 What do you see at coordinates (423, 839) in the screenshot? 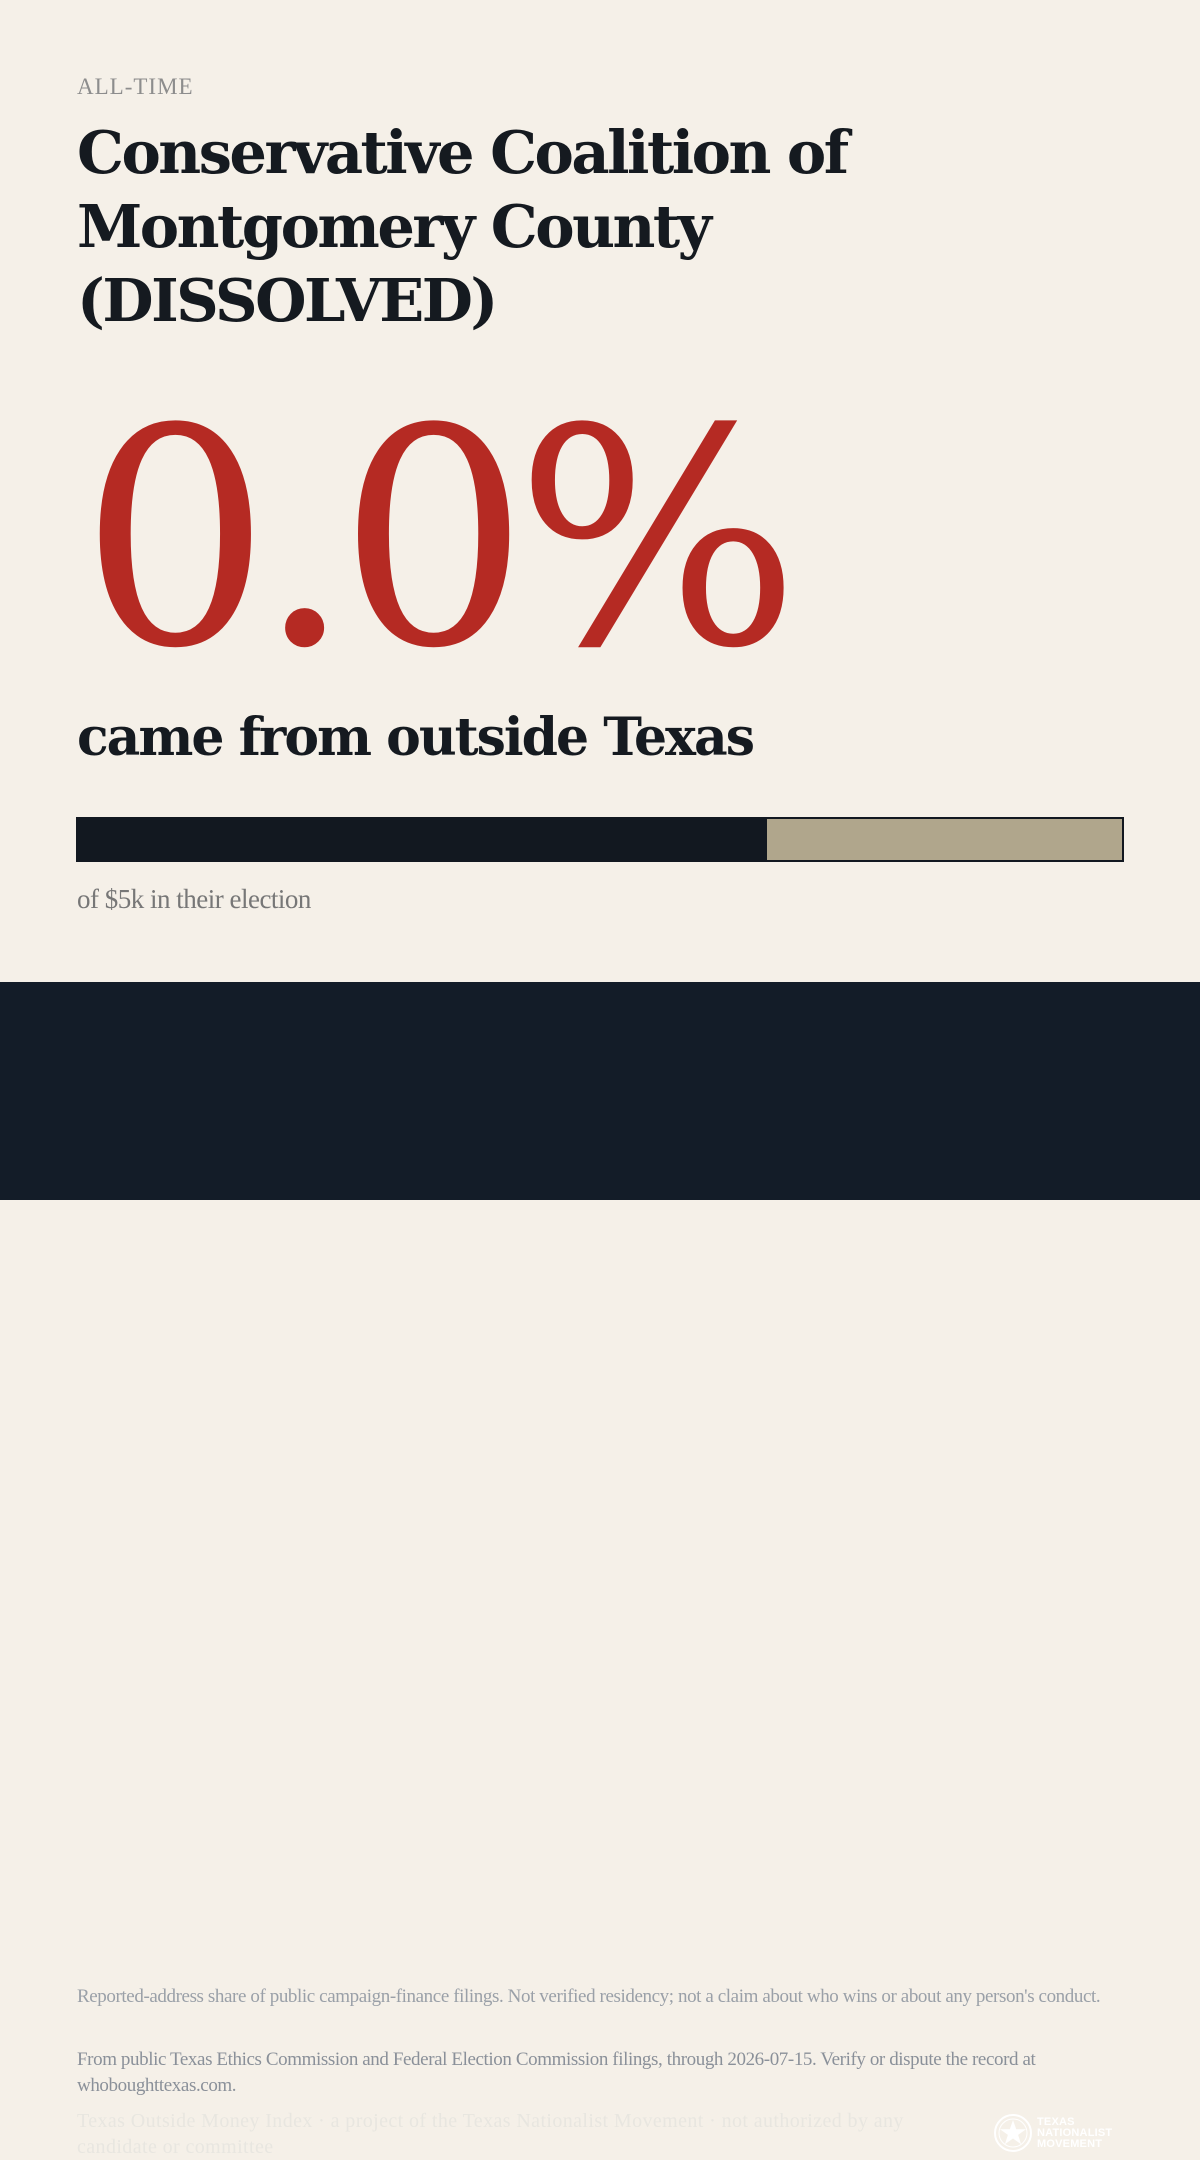
I see `funding-progress-fill` at bounding box center [423, 839].